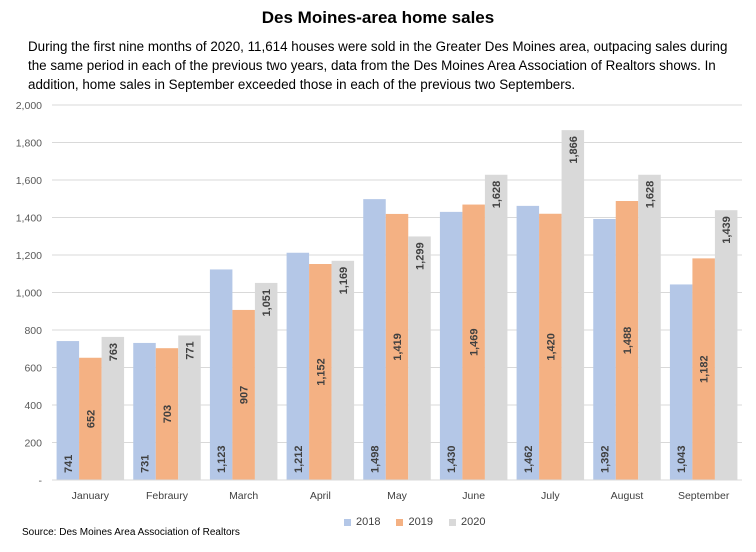 Image resolution: width=756 pixels, height=552 pixels. Describe the element at coordinates (376, 459) in the screenshot. I see `data-label: 1,498` at that location.